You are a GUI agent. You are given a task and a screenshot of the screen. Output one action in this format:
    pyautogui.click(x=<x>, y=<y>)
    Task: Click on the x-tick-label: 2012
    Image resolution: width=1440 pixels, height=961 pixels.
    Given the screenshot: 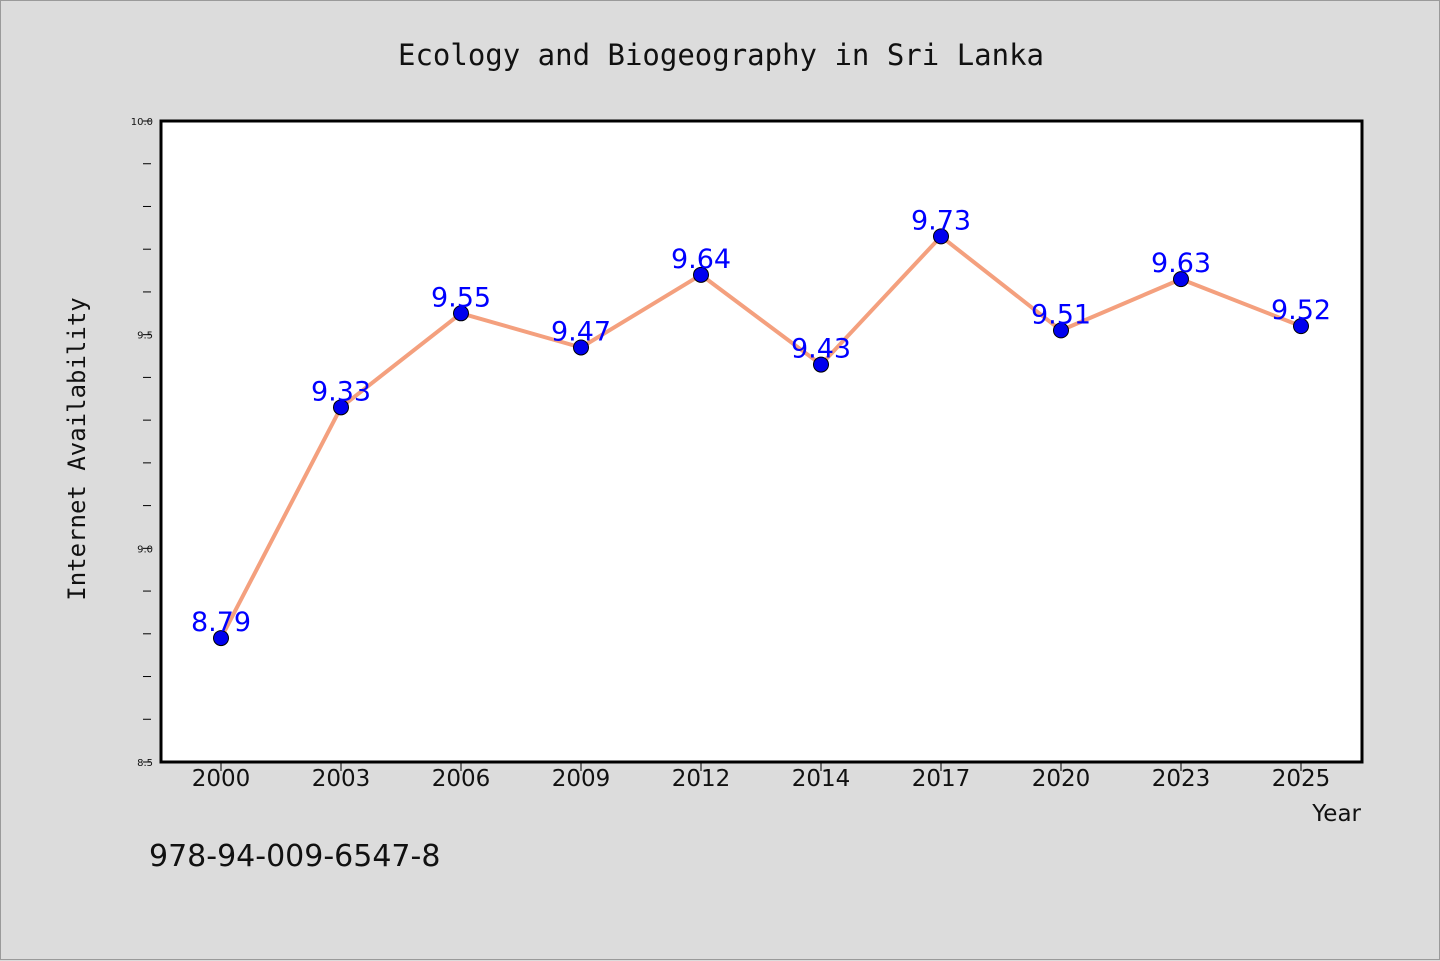 What is the action you would take?
    pyautogui.click(x=701, y=779)
    